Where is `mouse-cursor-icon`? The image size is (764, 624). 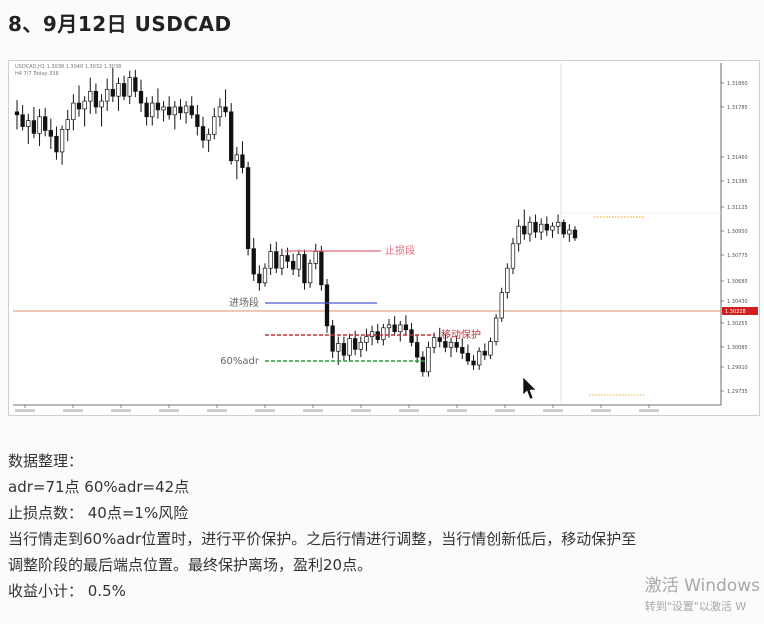 mouse-cursor-icon is located at coordinates (529, 388).